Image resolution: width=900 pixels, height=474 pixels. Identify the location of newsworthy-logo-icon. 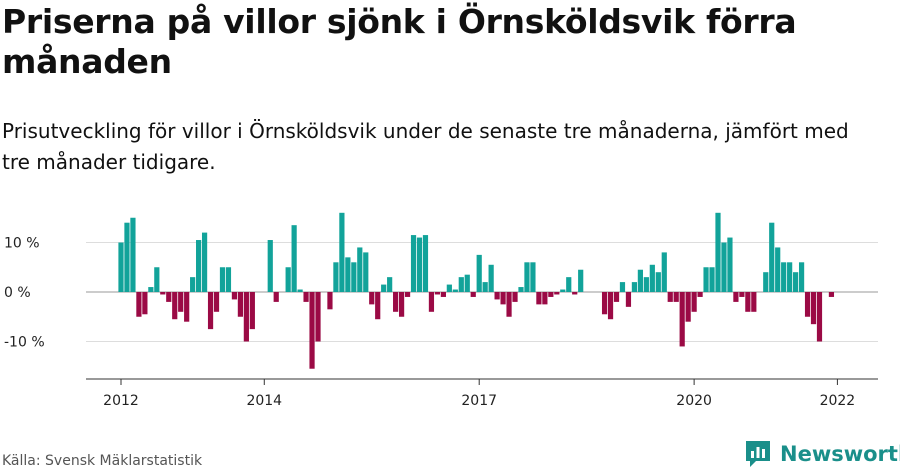
(758, 454).